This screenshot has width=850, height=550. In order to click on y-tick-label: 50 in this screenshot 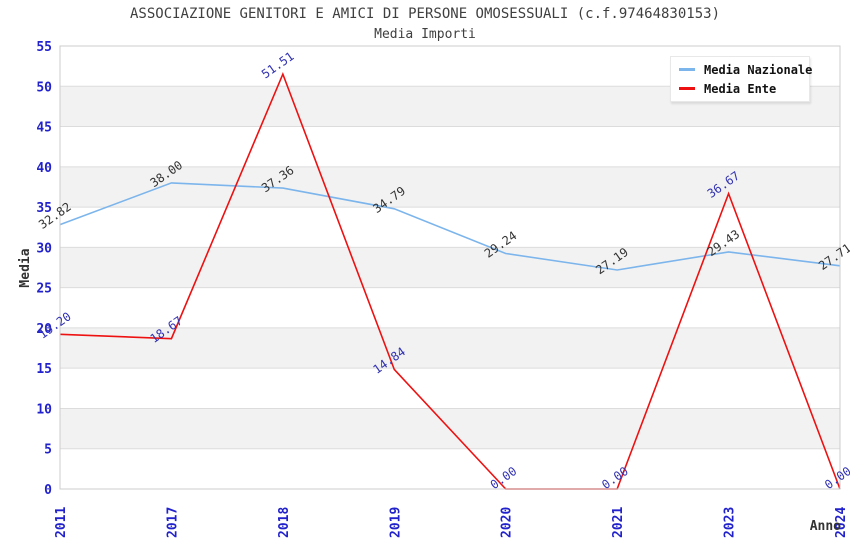, I will do `click(44, 87)`.